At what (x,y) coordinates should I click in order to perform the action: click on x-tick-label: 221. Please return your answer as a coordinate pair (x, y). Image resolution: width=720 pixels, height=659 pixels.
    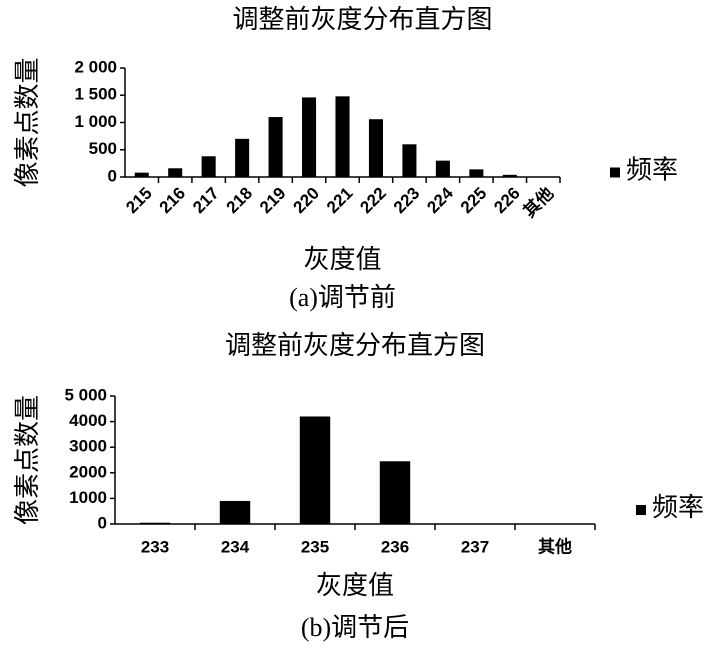
    Looking at the image, I should click on (339, 200).